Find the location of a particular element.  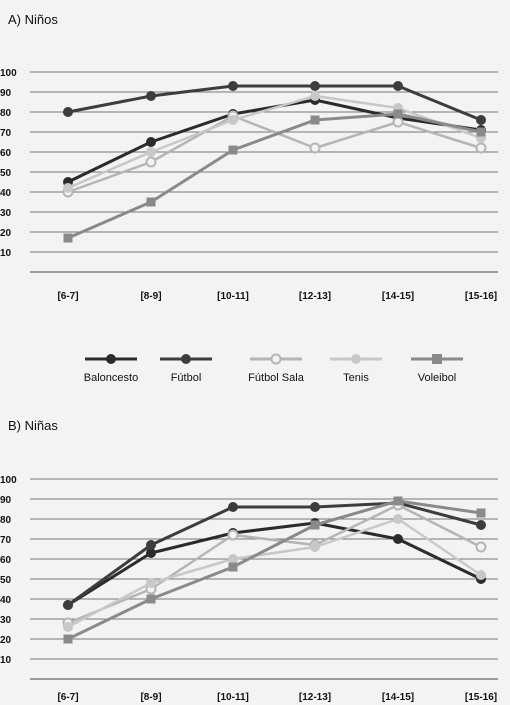

legend-marker-voleibol is located at coordinates (437, 359).